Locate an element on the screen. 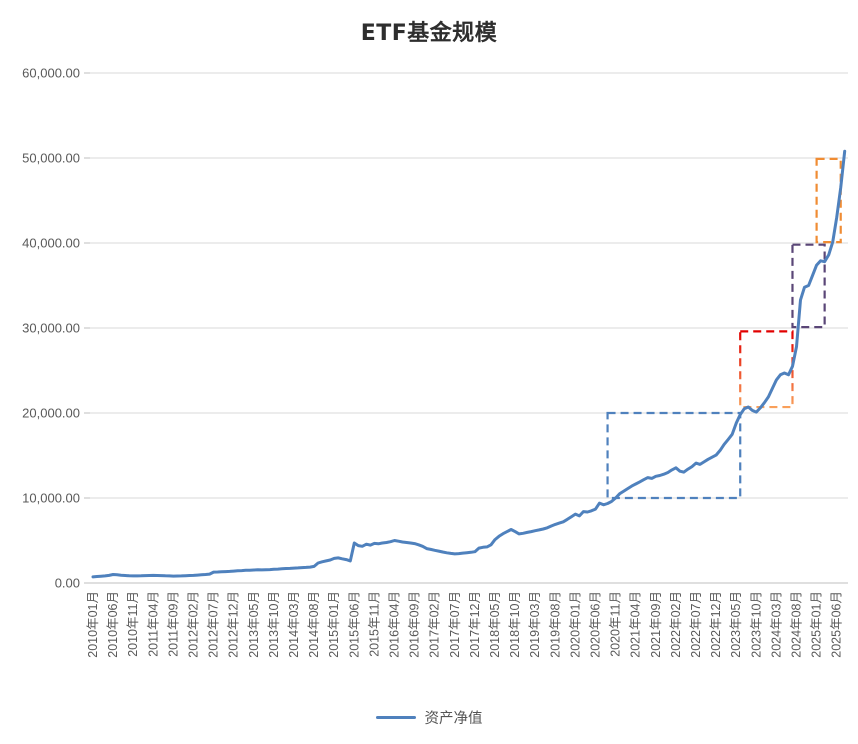 This screenshot has width=858, height=744. y-tick-label: 40,000.00 is located at coordinates (51, 243).